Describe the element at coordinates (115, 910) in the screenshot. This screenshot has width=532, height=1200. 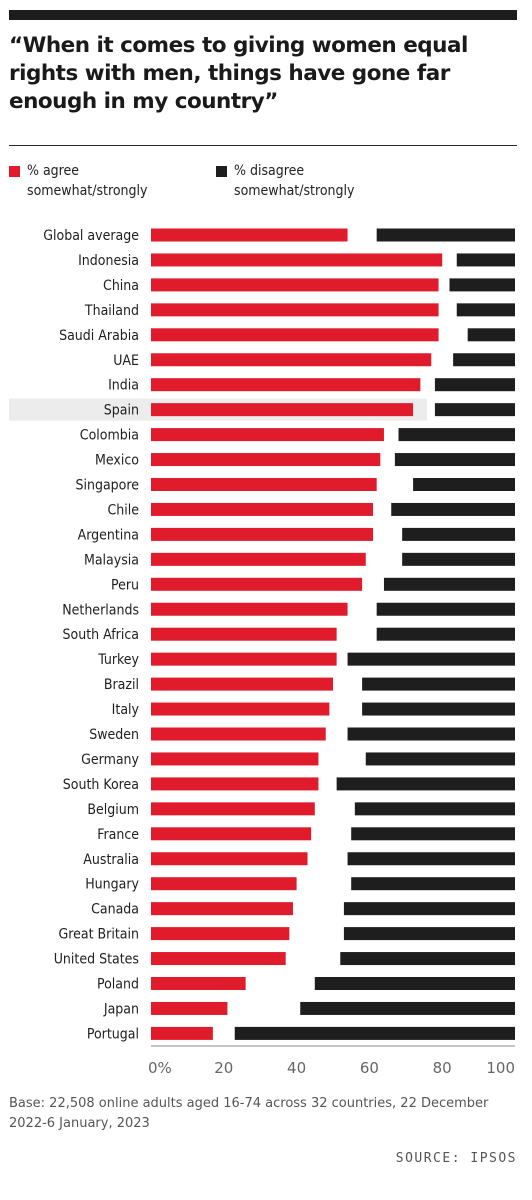
I see `category-label-27: Canada` at that location.